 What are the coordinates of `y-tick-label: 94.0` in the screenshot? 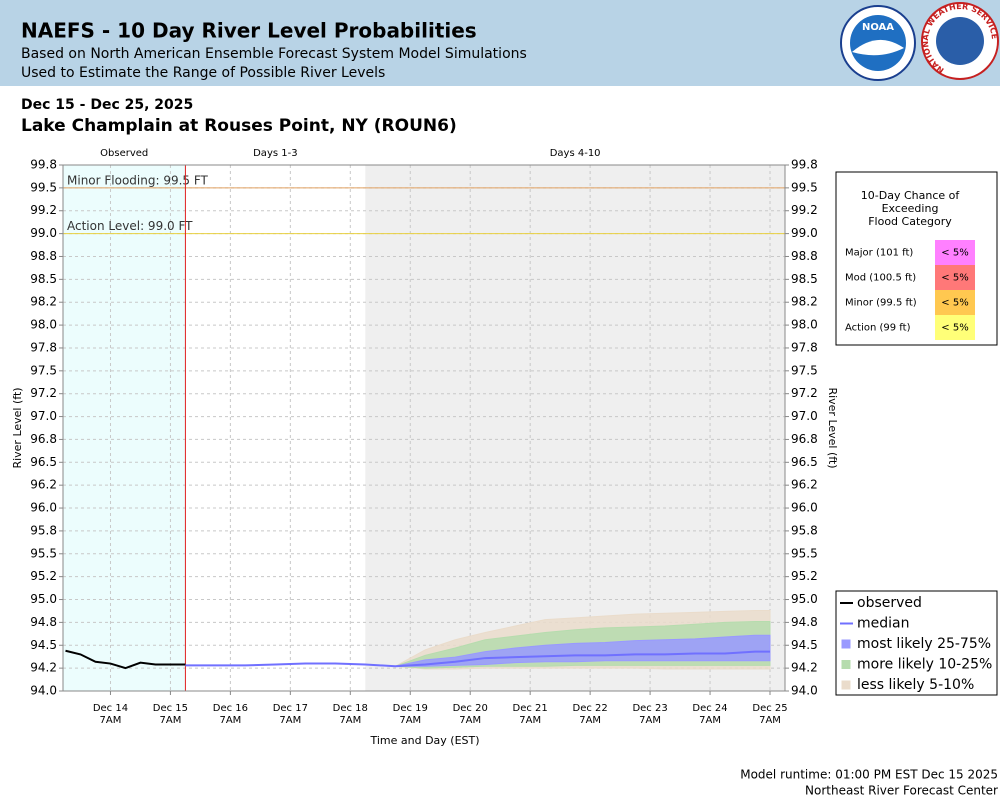 It's located at (43, 691).